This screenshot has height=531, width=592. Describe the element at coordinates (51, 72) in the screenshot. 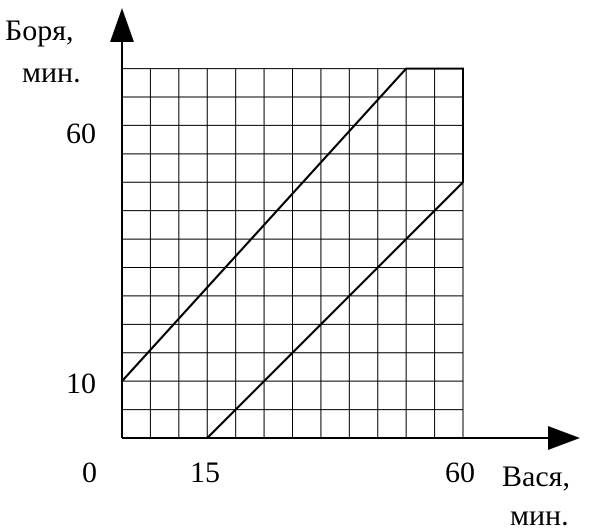

I see `y-axis-label-line2: мин.` at that location.